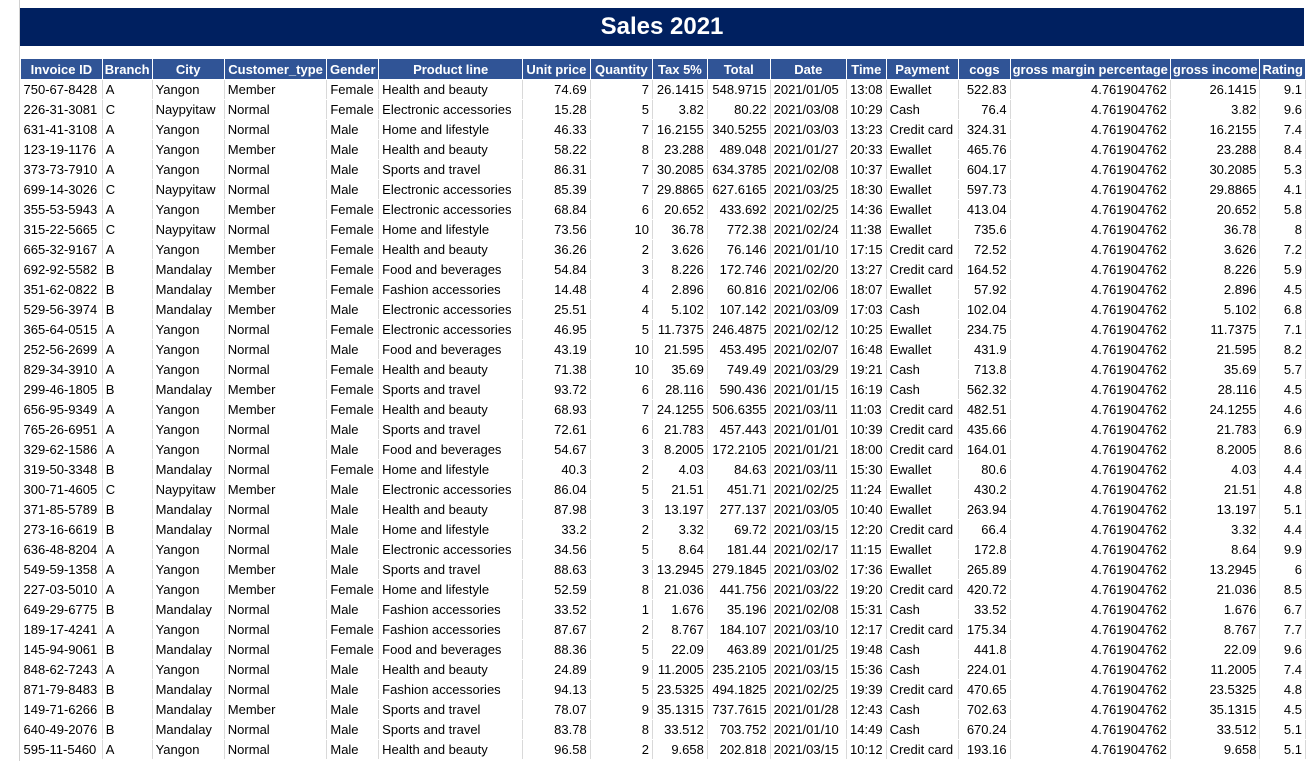 The height and width of the screenshot is (761, 1306). I want to click on cell-gross-income: 23.288, so click(1215, 149).